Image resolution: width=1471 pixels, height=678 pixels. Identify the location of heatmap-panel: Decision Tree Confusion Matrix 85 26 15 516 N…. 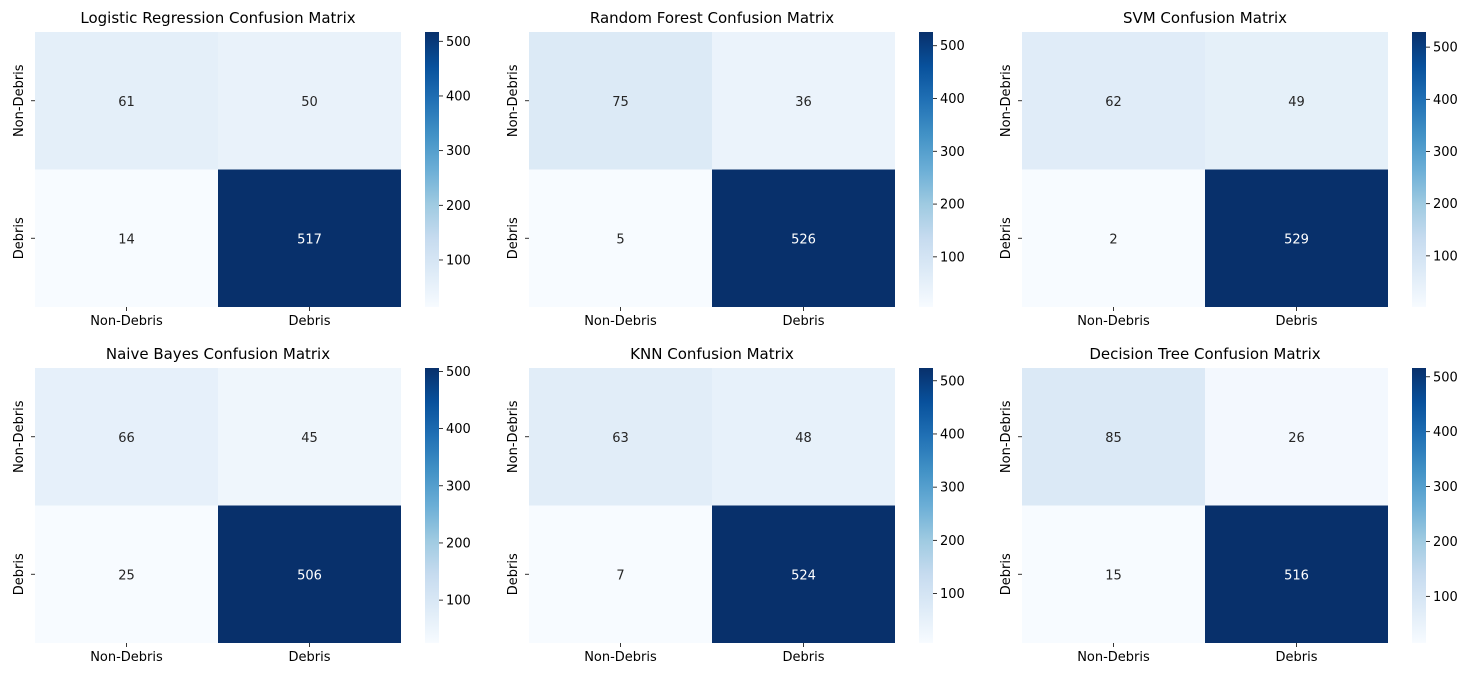
(1228, 505).